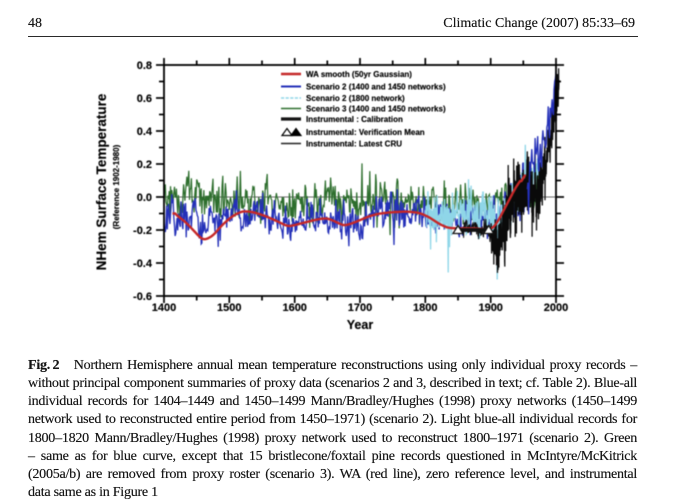 Image resolution: width=680 pixels, height=504 pixels. I want to click on svg-text: 1400, so click(164, 308).